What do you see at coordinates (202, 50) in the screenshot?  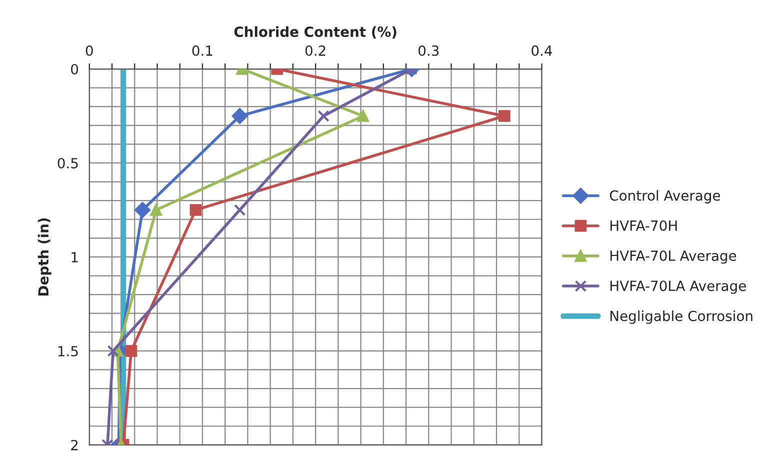 I see `x-tick-label: 0.1` at bounding box center [202, 50].